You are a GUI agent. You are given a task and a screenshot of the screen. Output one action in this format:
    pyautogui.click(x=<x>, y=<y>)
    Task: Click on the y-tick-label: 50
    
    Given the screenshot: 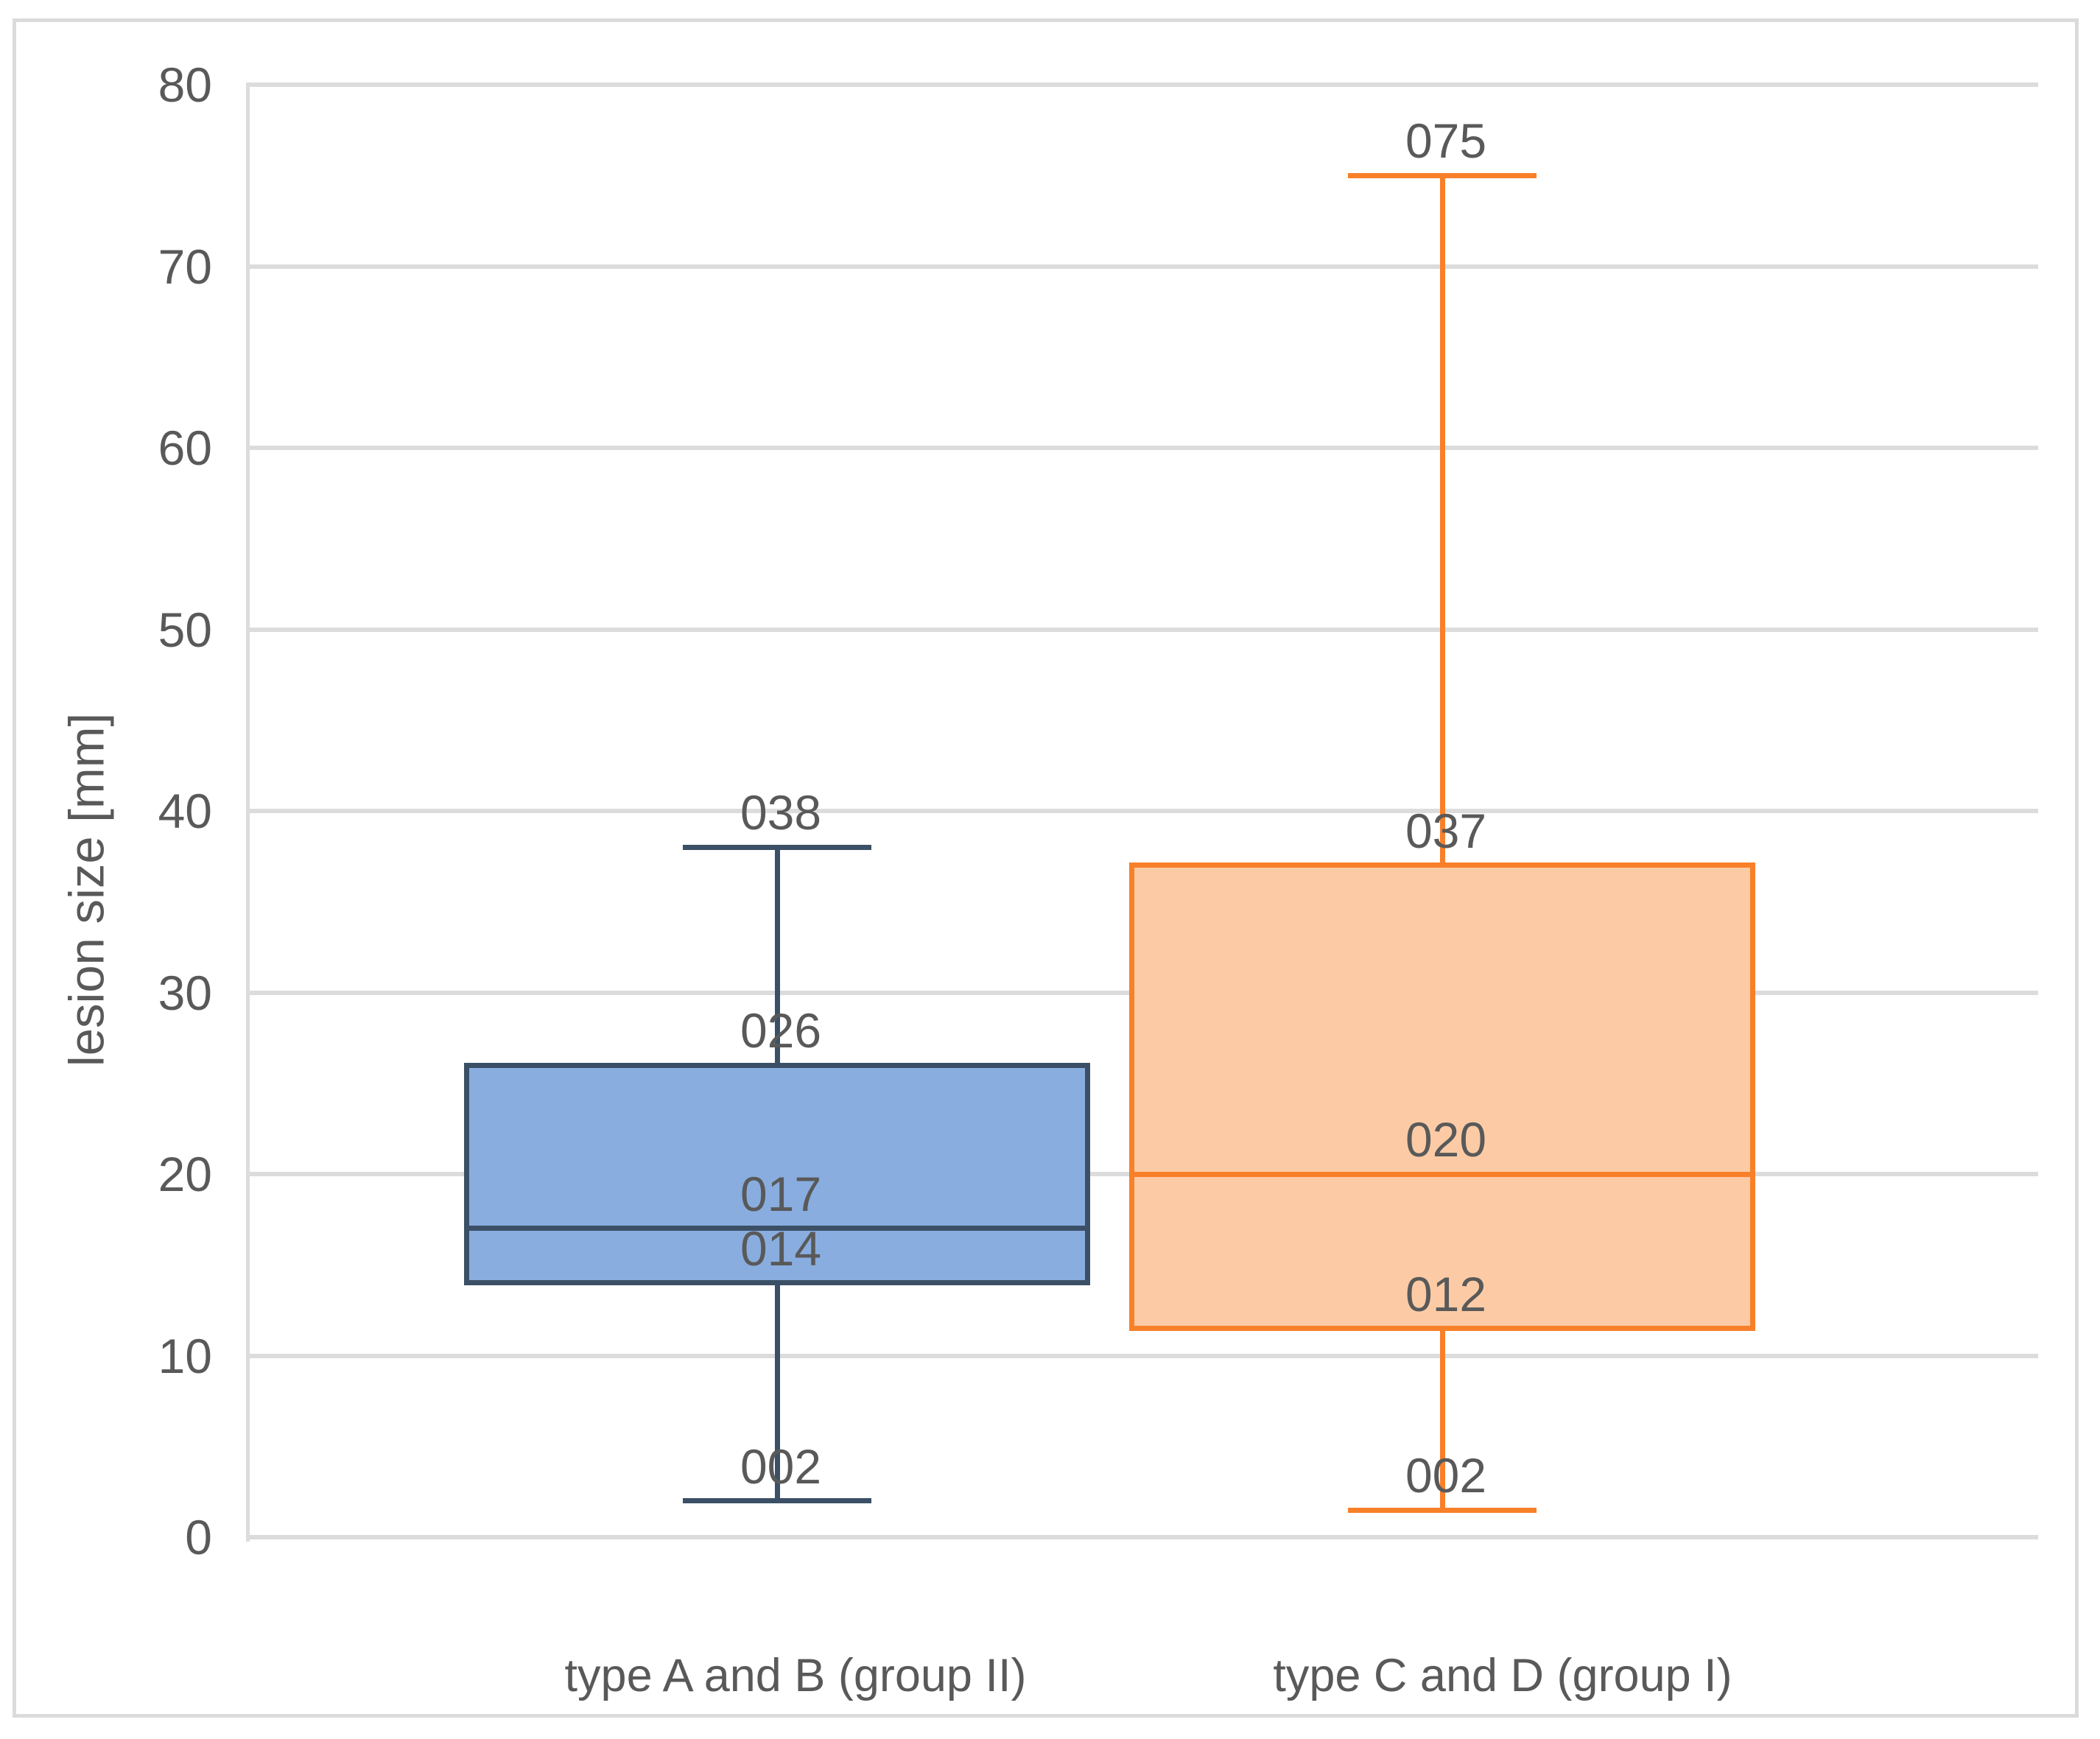 What is the action you would take?
    pyautogui.click(x=185, y=629)
    